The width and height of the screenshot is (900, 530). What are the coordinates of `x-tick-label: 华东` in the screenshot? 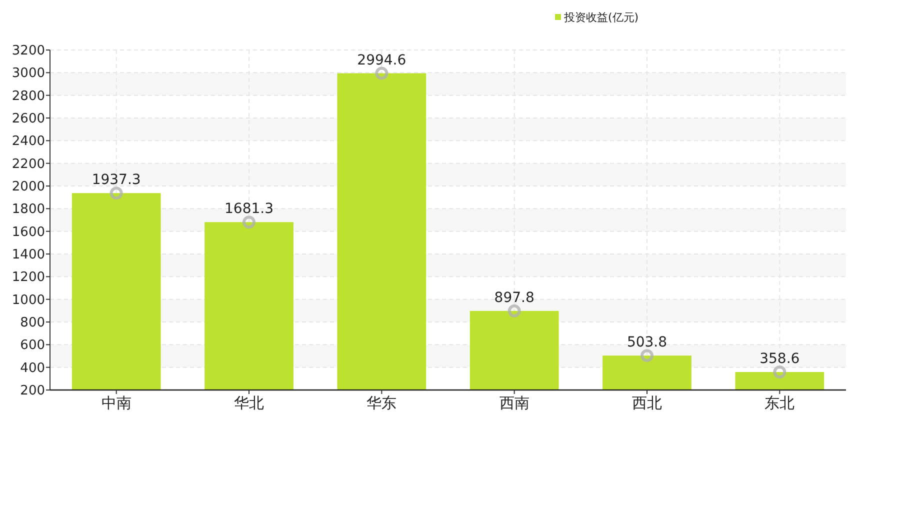 It's located at (381, 403).